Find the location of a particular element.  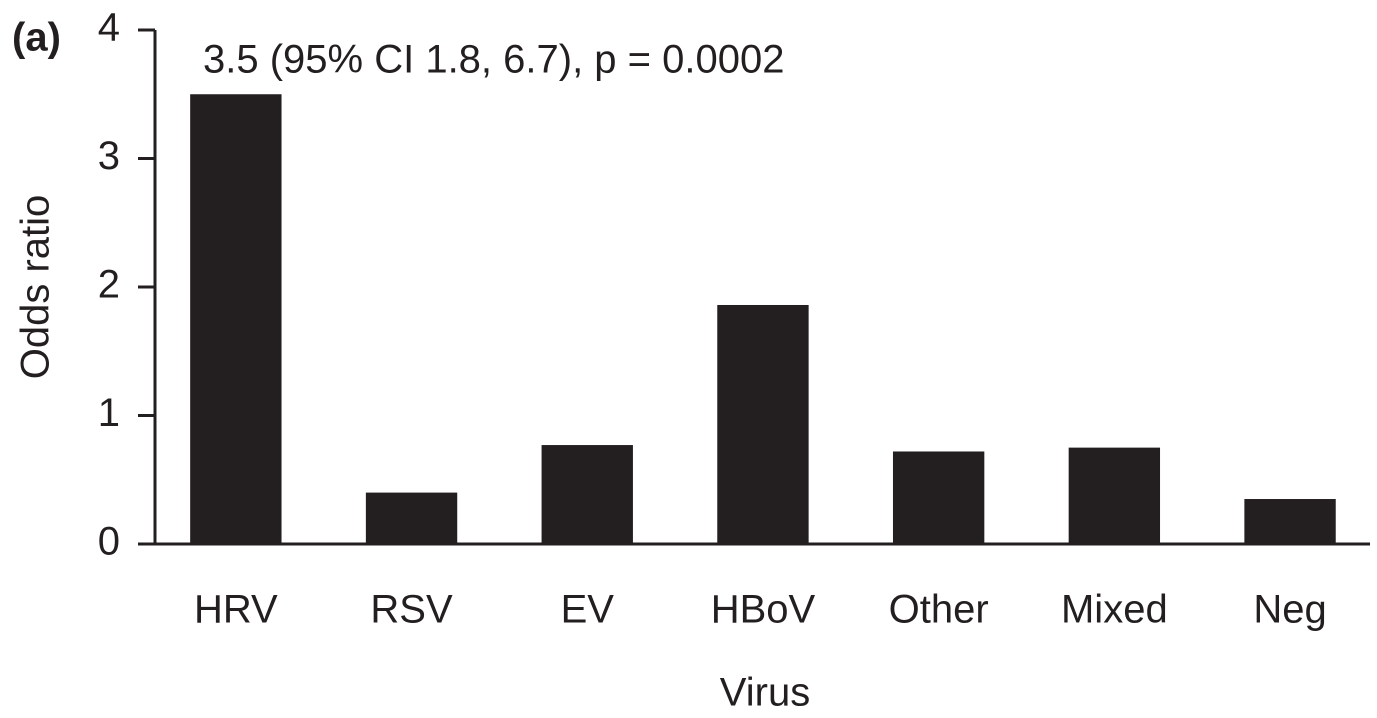

x-tick-label: RSV is located at coordinates (411, 610).